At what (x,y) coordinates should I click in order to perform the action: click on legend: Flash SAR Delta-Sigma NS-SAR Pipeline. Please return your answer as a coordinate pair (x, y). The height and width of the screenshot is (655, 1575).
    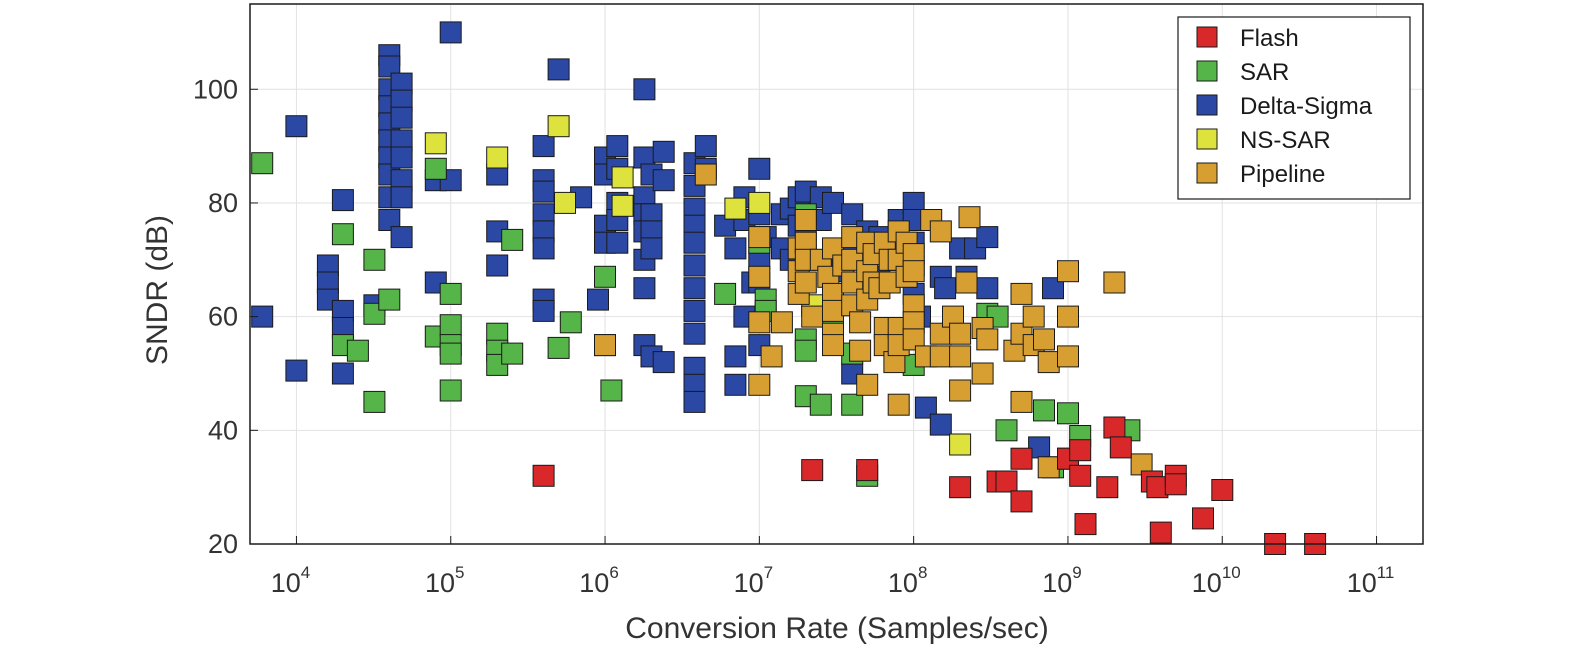
    Looking at the image, I should click on (1294, 108).